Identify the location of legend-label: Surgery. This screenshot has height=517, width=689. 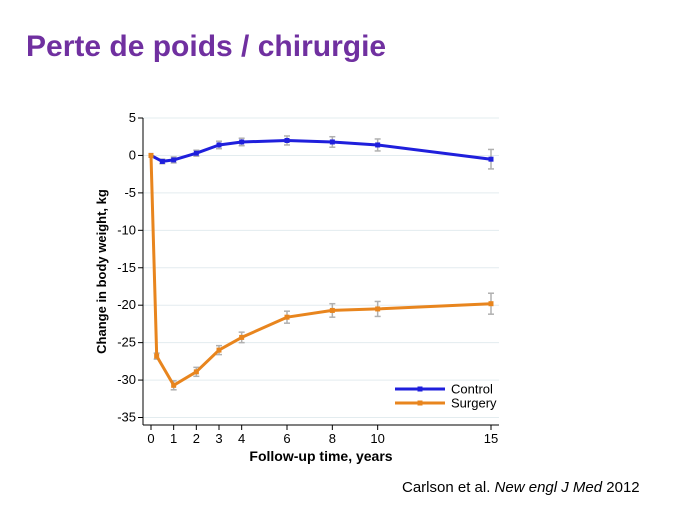
(474, 403).